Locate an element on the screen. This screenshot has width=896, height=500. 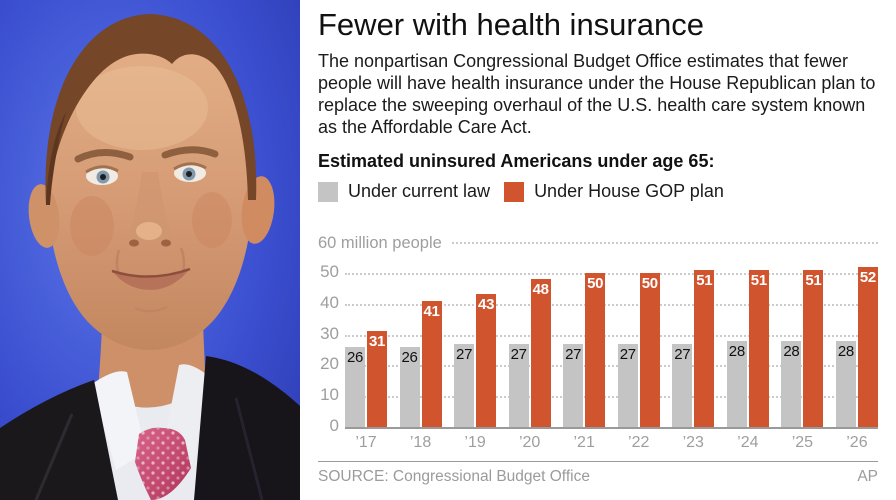
chart-legend: Under current law Under House GOP plan is located at coordinates (598, 191).